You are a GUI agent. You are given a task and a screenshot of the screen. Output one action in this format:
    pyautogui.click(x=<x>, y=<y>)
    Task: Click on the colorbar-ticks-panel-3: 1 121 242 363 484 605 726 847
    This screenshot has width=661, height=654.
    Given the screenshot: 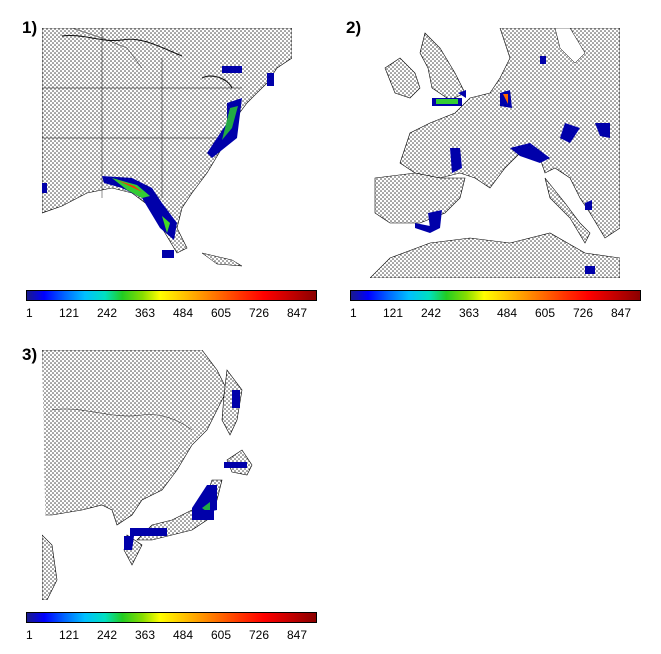 What is the action you would take?
    pyautogui.click(x=171, y=635)
    